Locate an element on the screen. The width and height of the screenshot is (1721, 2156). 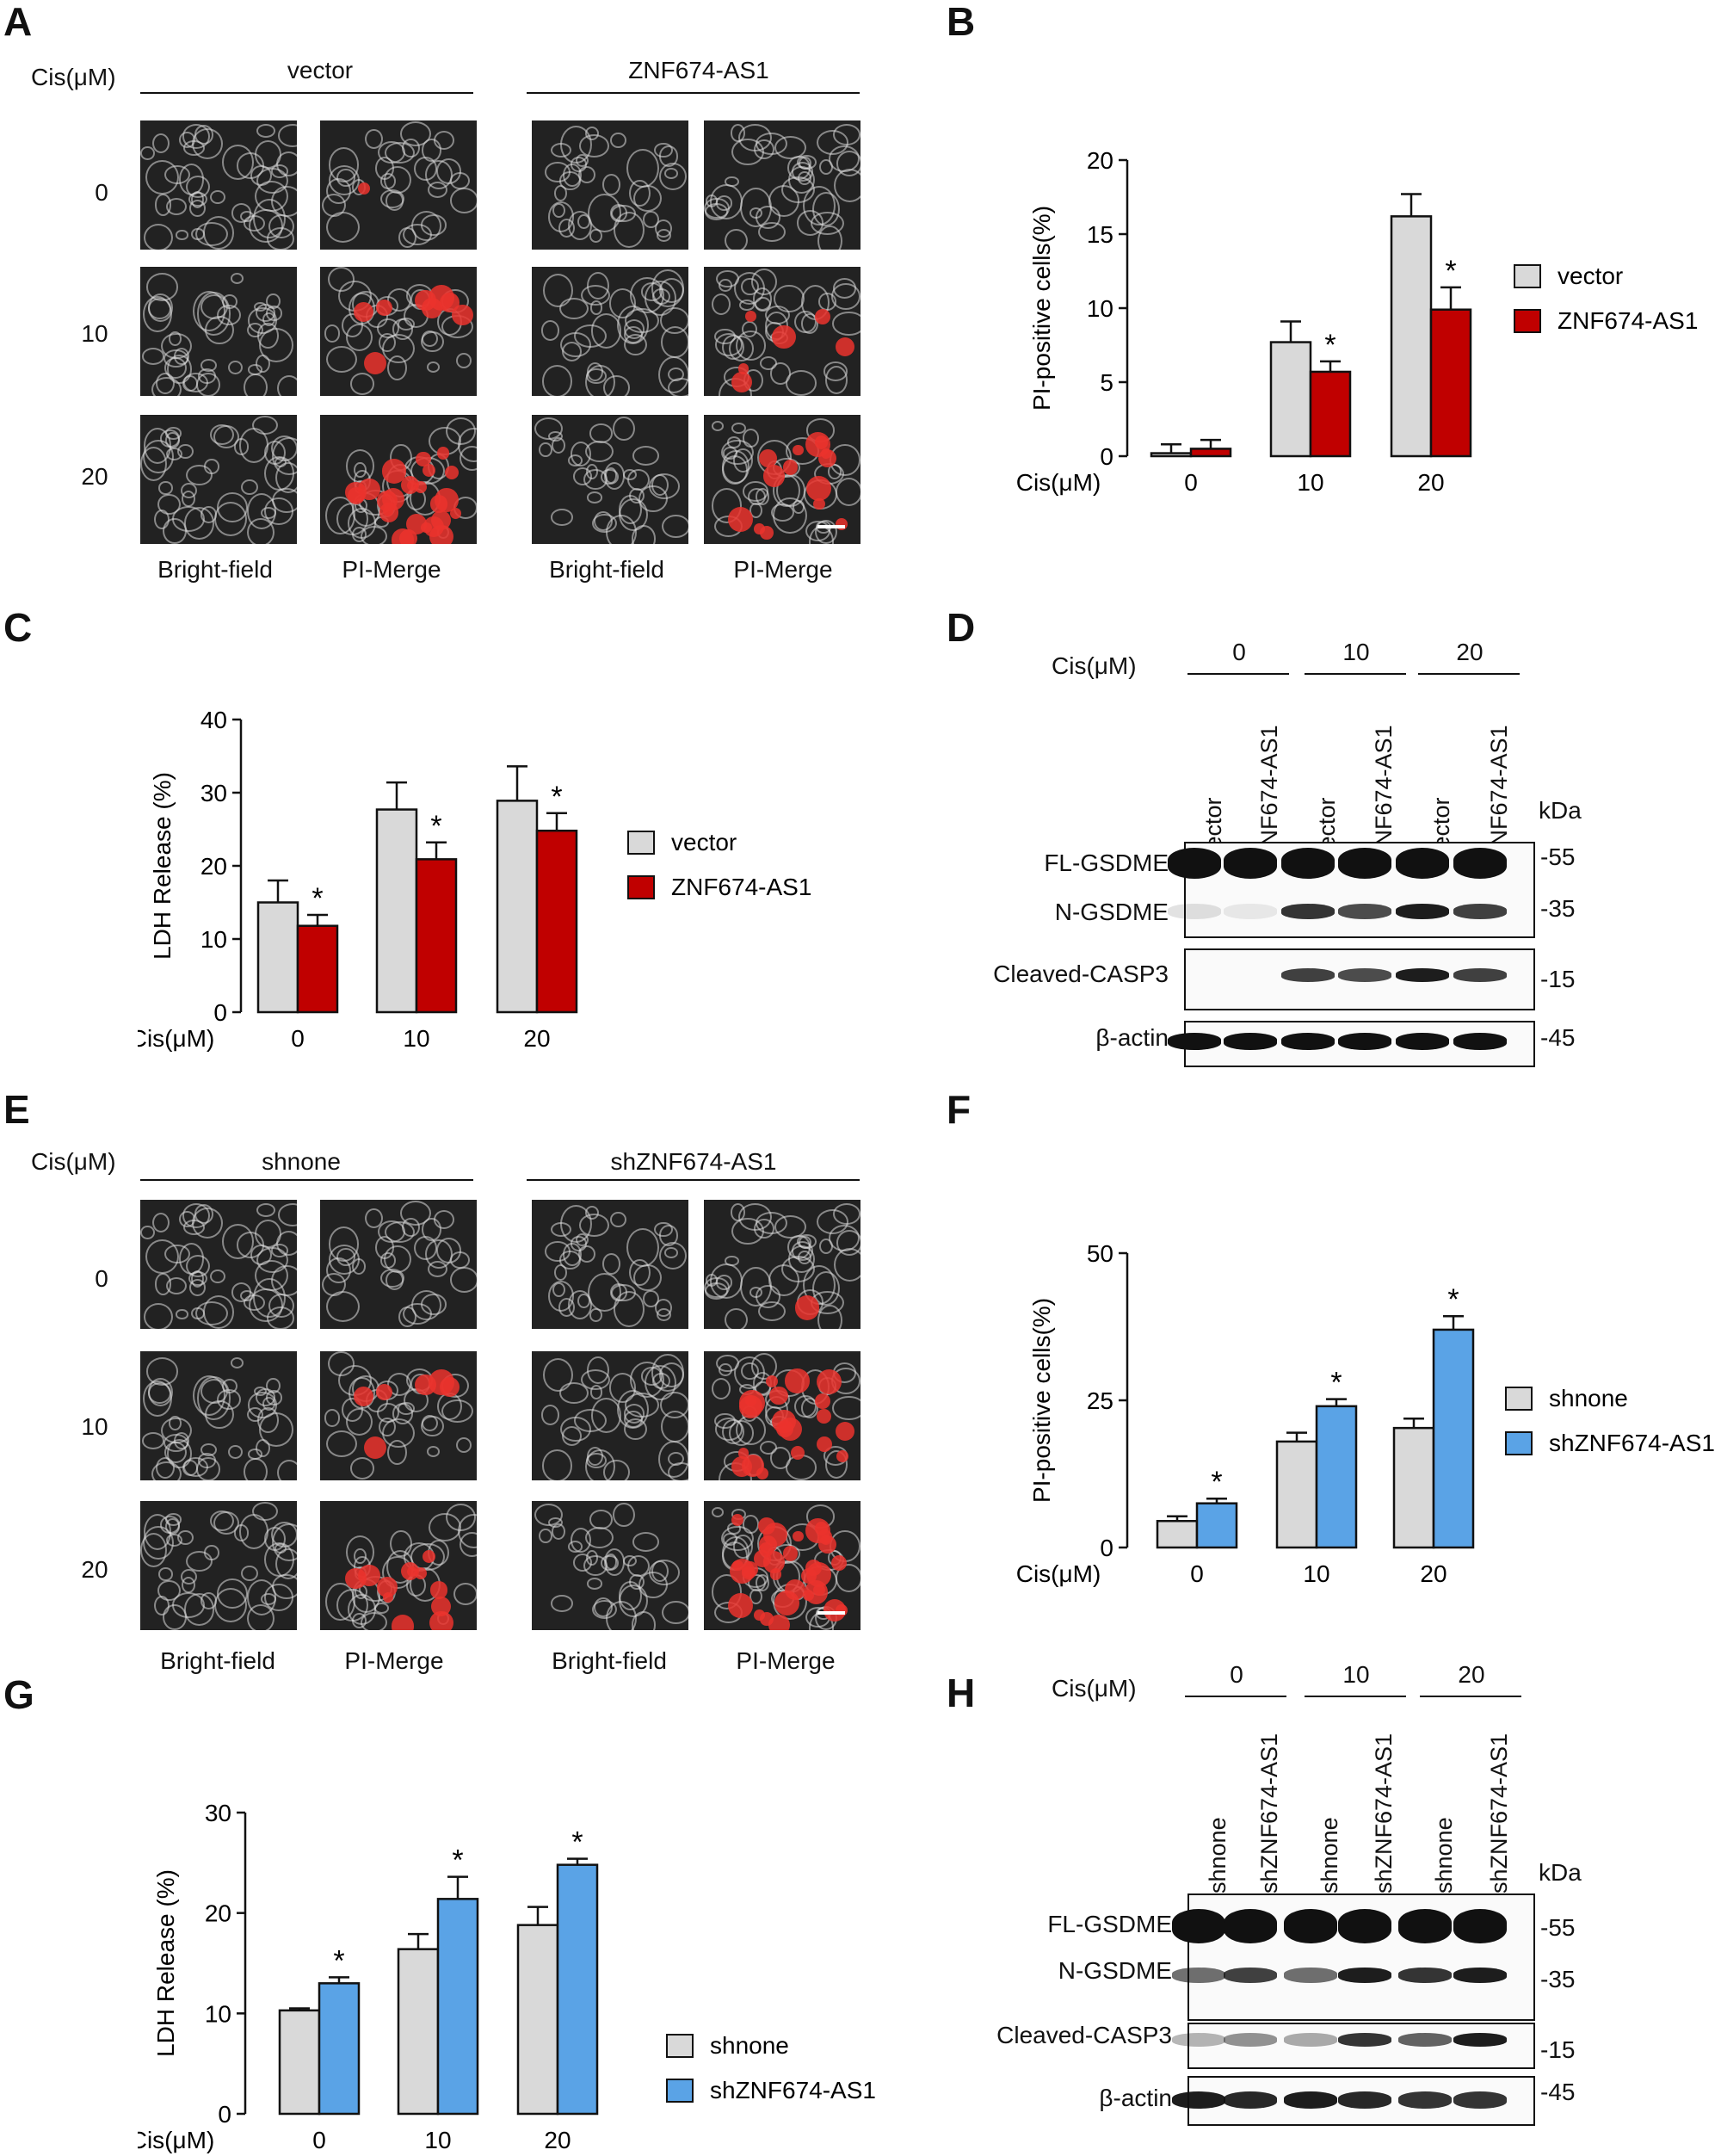
y-tick-label: 25 is located at coordinates (1100, 1400).